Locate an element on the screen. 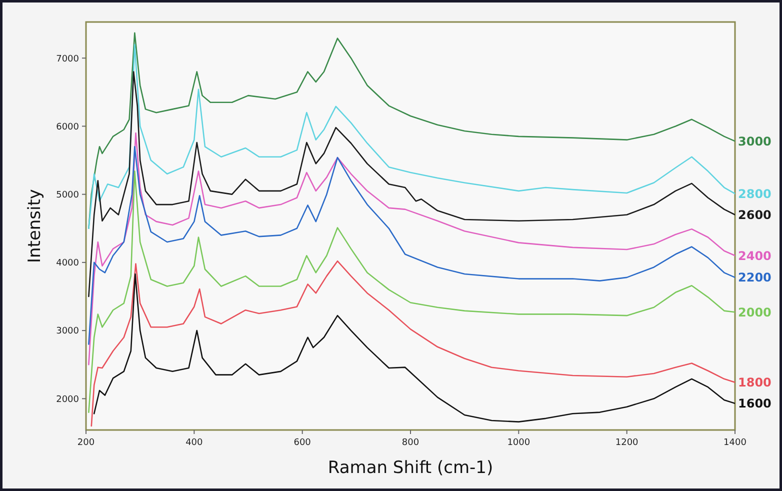 This screenshot has height=491, width=782. series-label: 2200 is located at coordinates (755, 277).